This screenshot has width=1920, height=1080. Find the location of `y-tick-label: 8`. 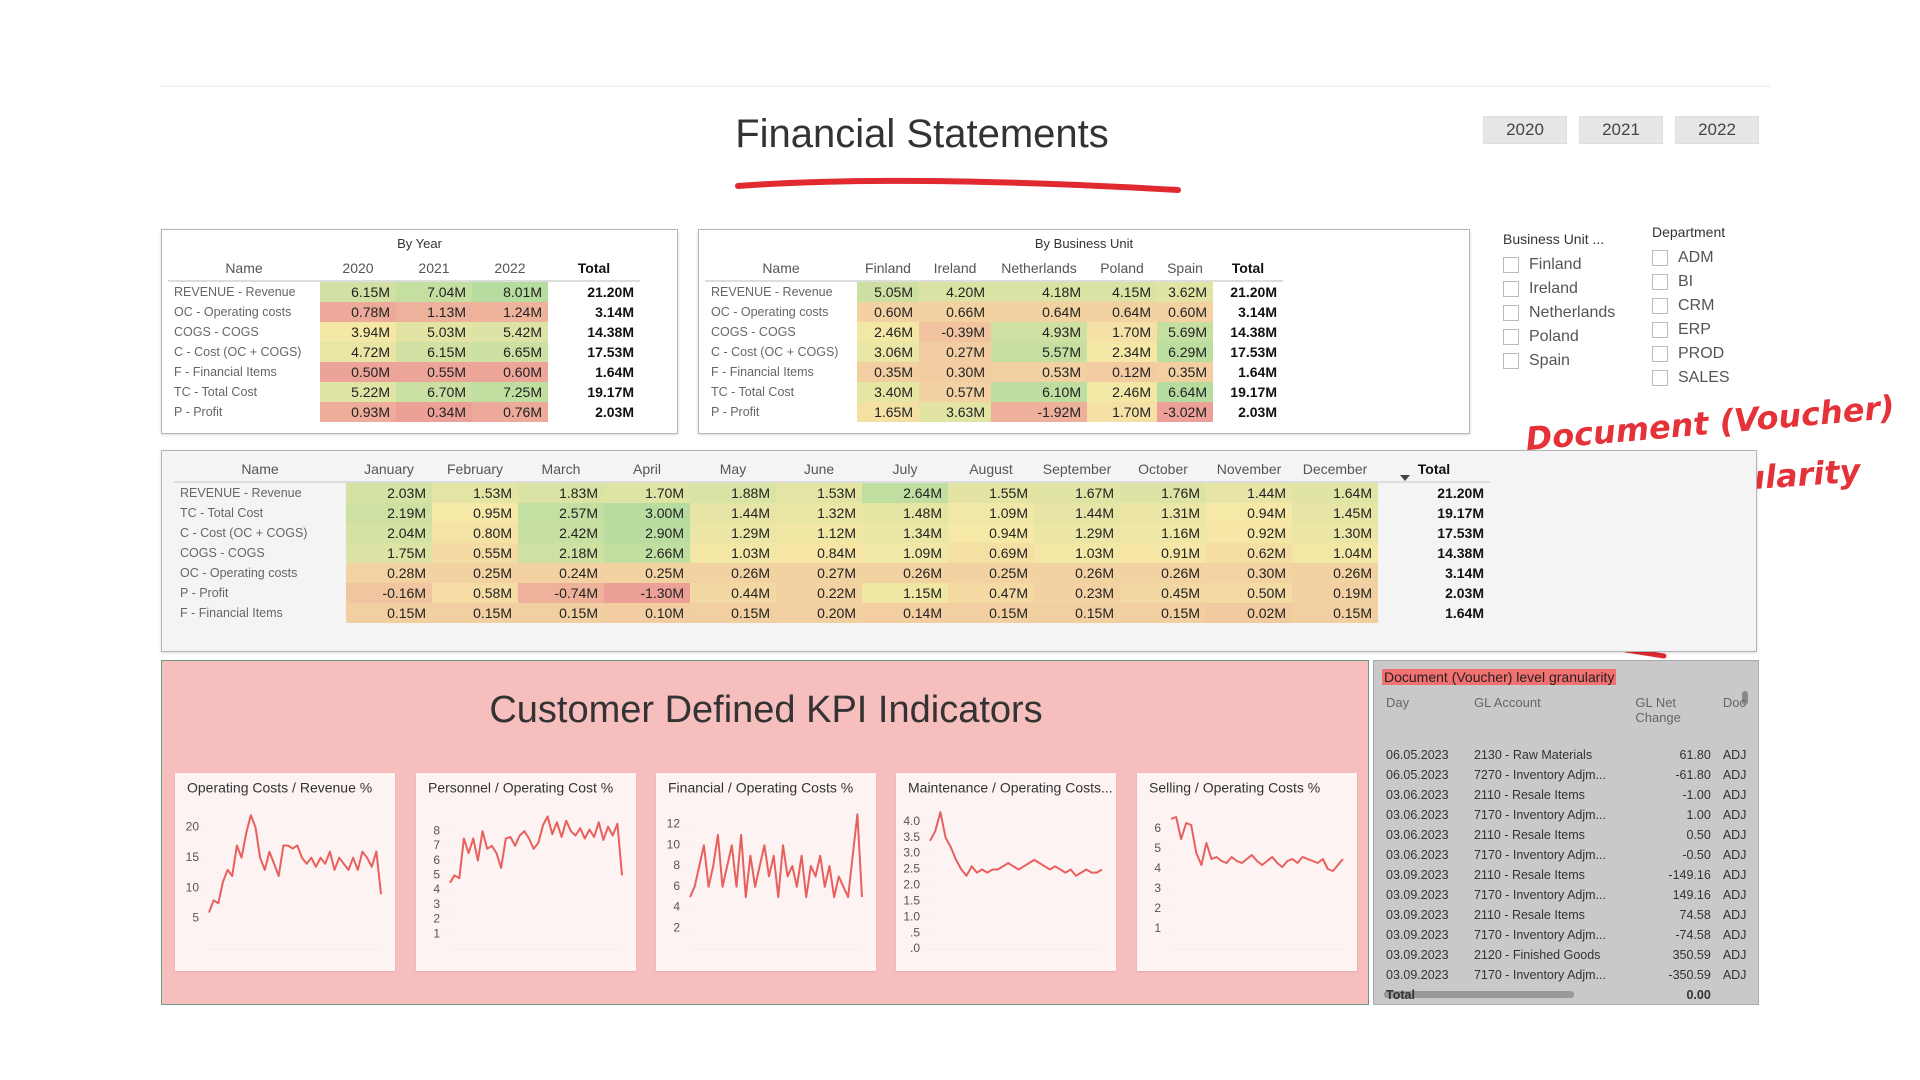

y-tick-label: 8 is located at coordinates (676, 865).